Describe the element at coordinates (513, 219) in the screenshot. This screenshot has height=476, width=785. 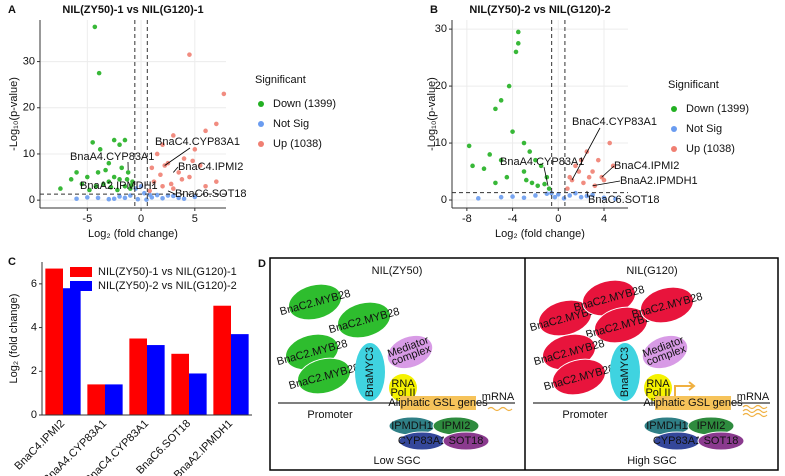
I see `x-tick-label: -4` at that location.